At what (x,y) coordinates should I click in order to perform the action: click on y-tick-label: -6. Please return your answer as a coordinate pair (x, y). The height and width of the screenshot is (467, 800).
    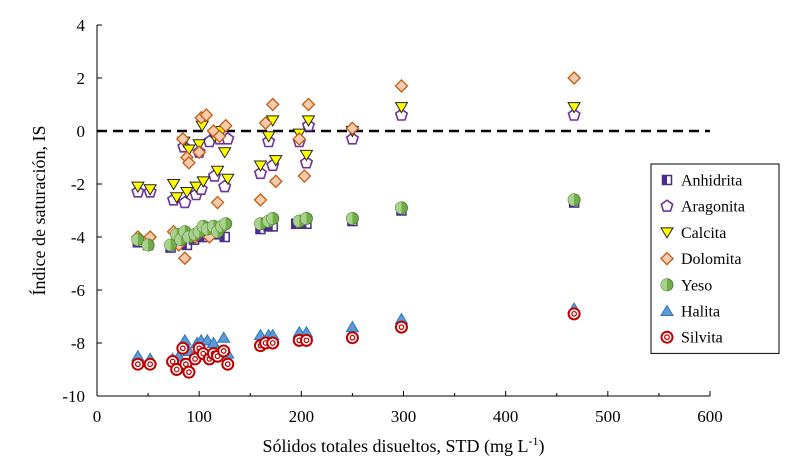
    Looking at the image, I should click on (78, 290).